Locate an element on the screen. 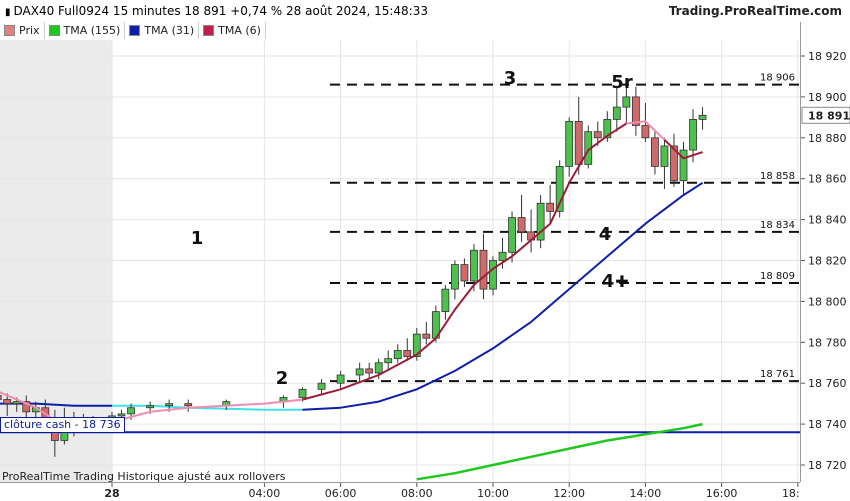 The width and height of the screenshot is (850, 501). annotation-label: 3 is located at coordinates (510, 78).